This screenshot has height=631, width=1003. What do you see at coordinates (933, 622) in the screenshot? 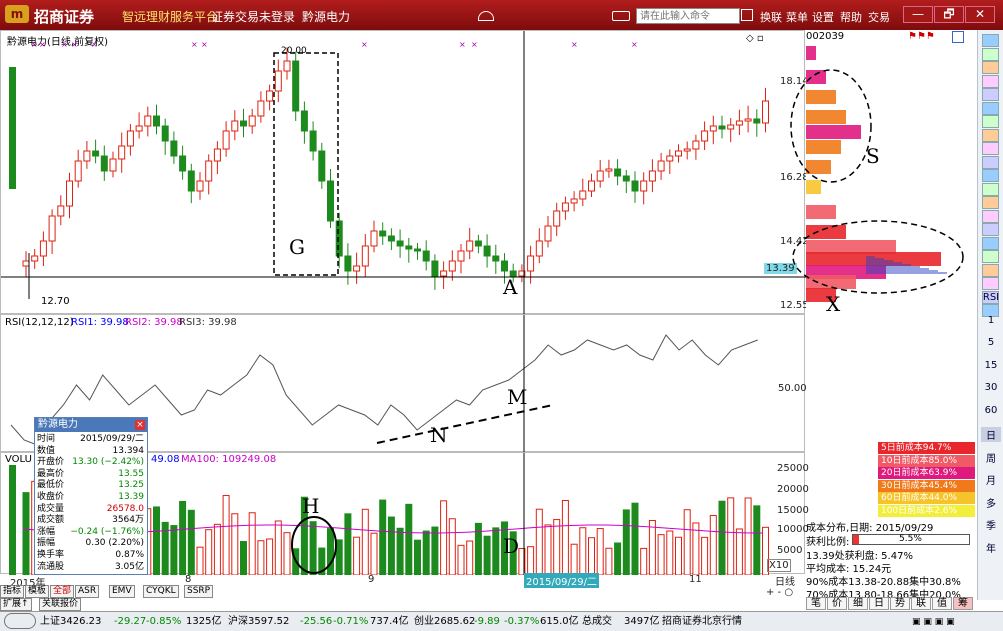
I see `status-icons: ▣ ▣ ▣ ▣` at bounding box center [933, 622].